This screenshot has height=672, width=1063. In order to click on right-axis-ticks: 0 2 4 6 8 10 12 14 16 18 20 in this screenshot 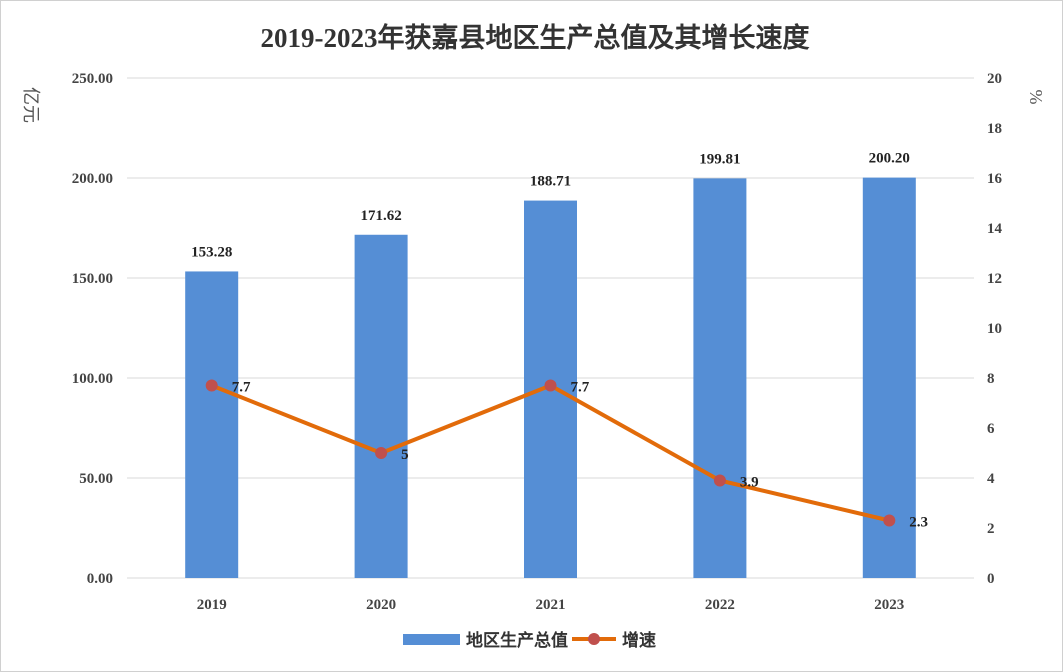, I will do `click(995, 329)`.